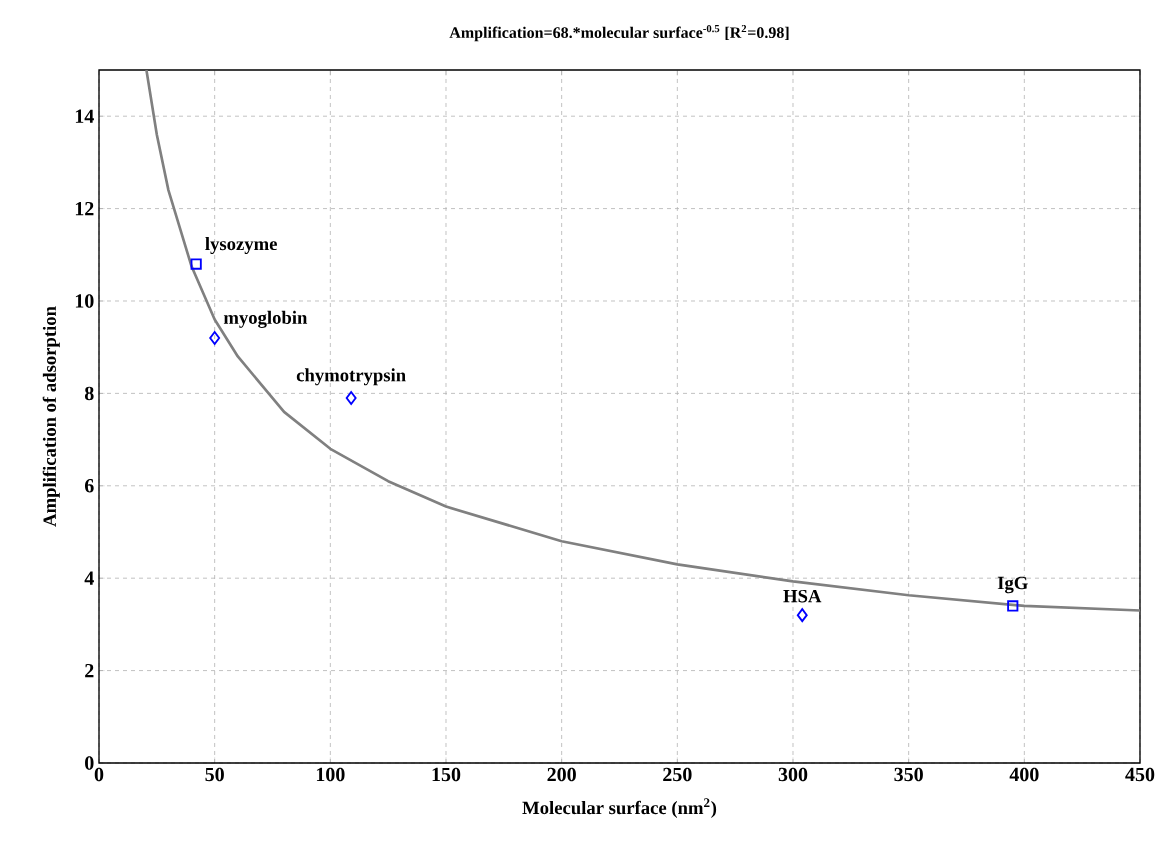 This screenshot has height=859, width=1161. What do you see at coordinates (265, 319) in the screenshot?
I see `annotation: myoglobin` at bounding box center [265, 319].